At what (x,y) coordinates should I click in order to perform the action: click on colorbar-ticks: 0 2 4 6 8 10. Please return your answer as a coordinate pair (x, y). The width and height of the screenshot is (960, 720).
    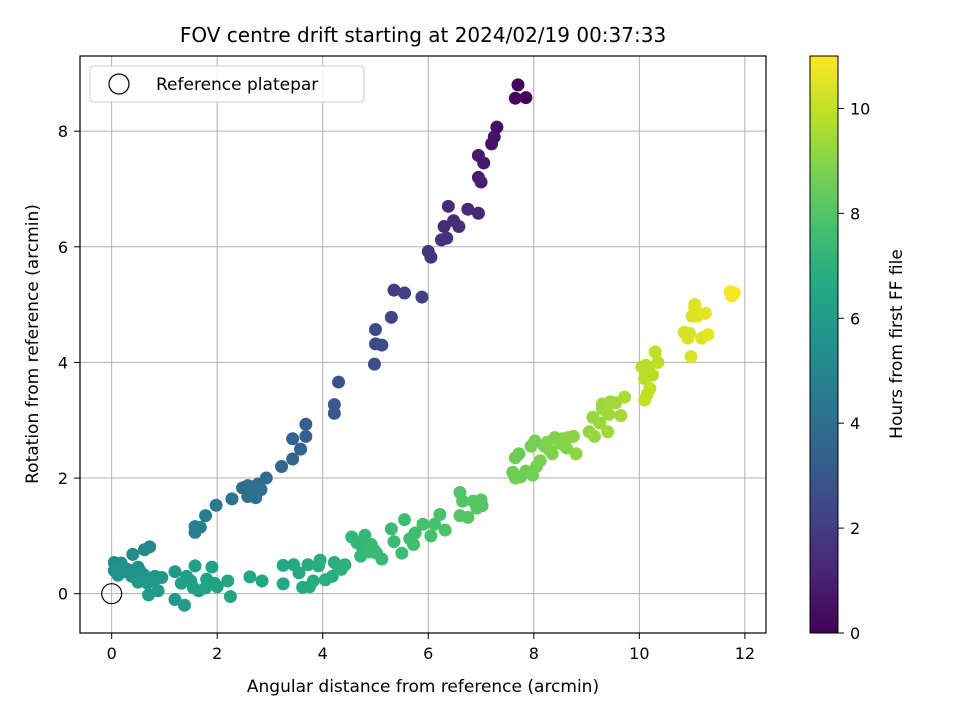
    Looking at the image, I should click on (854, 371).